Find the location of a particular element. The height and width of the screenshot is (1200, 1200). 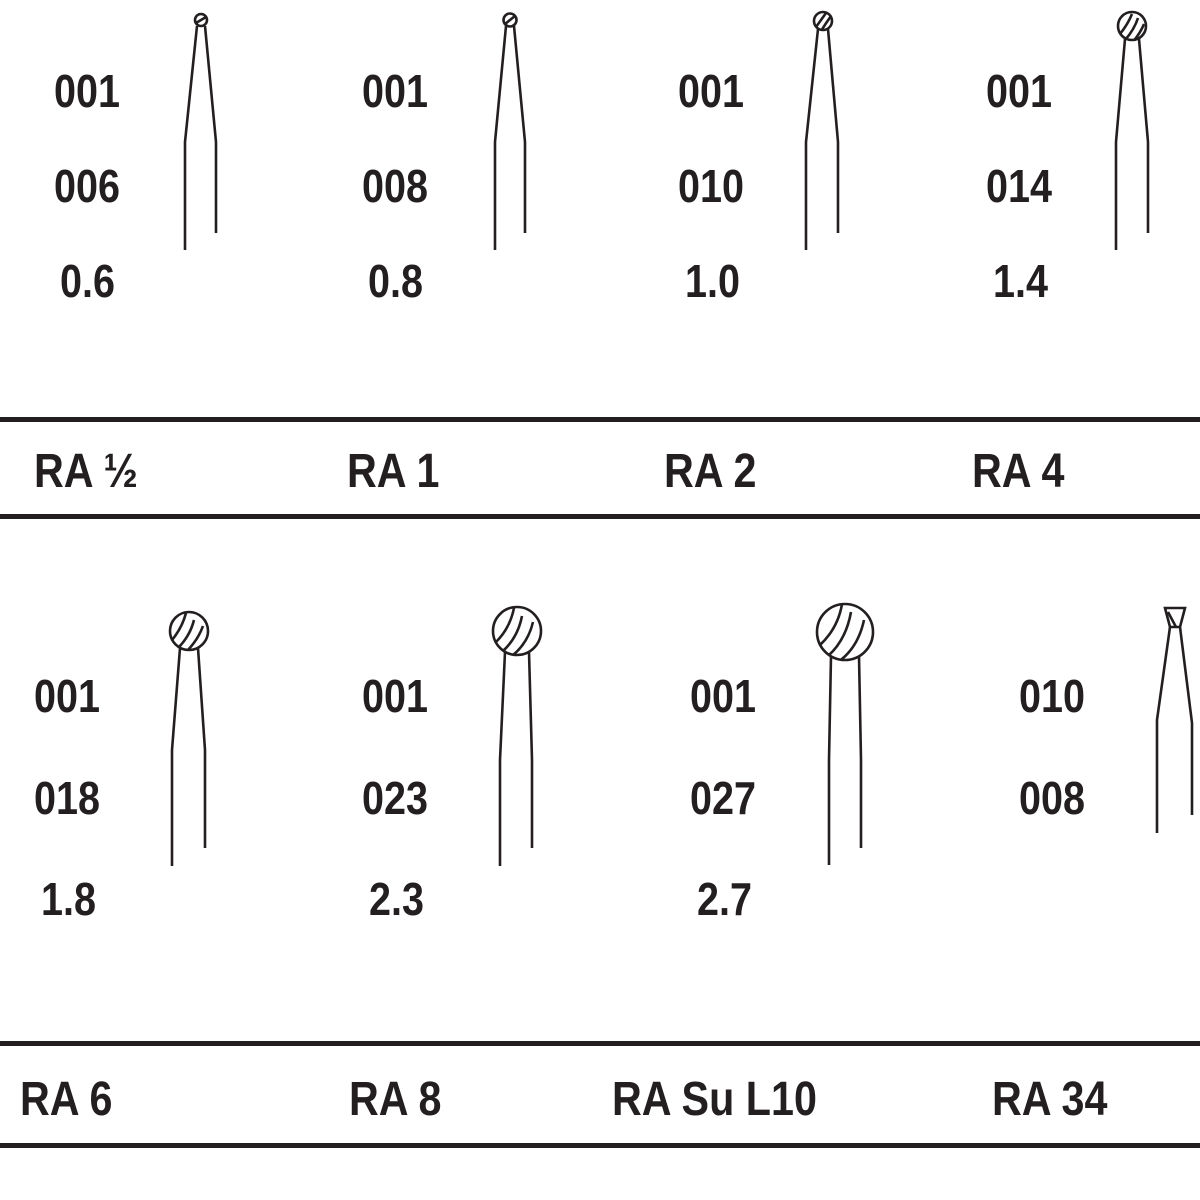

item-size: 0.8 is located at coordinates (395, 281).